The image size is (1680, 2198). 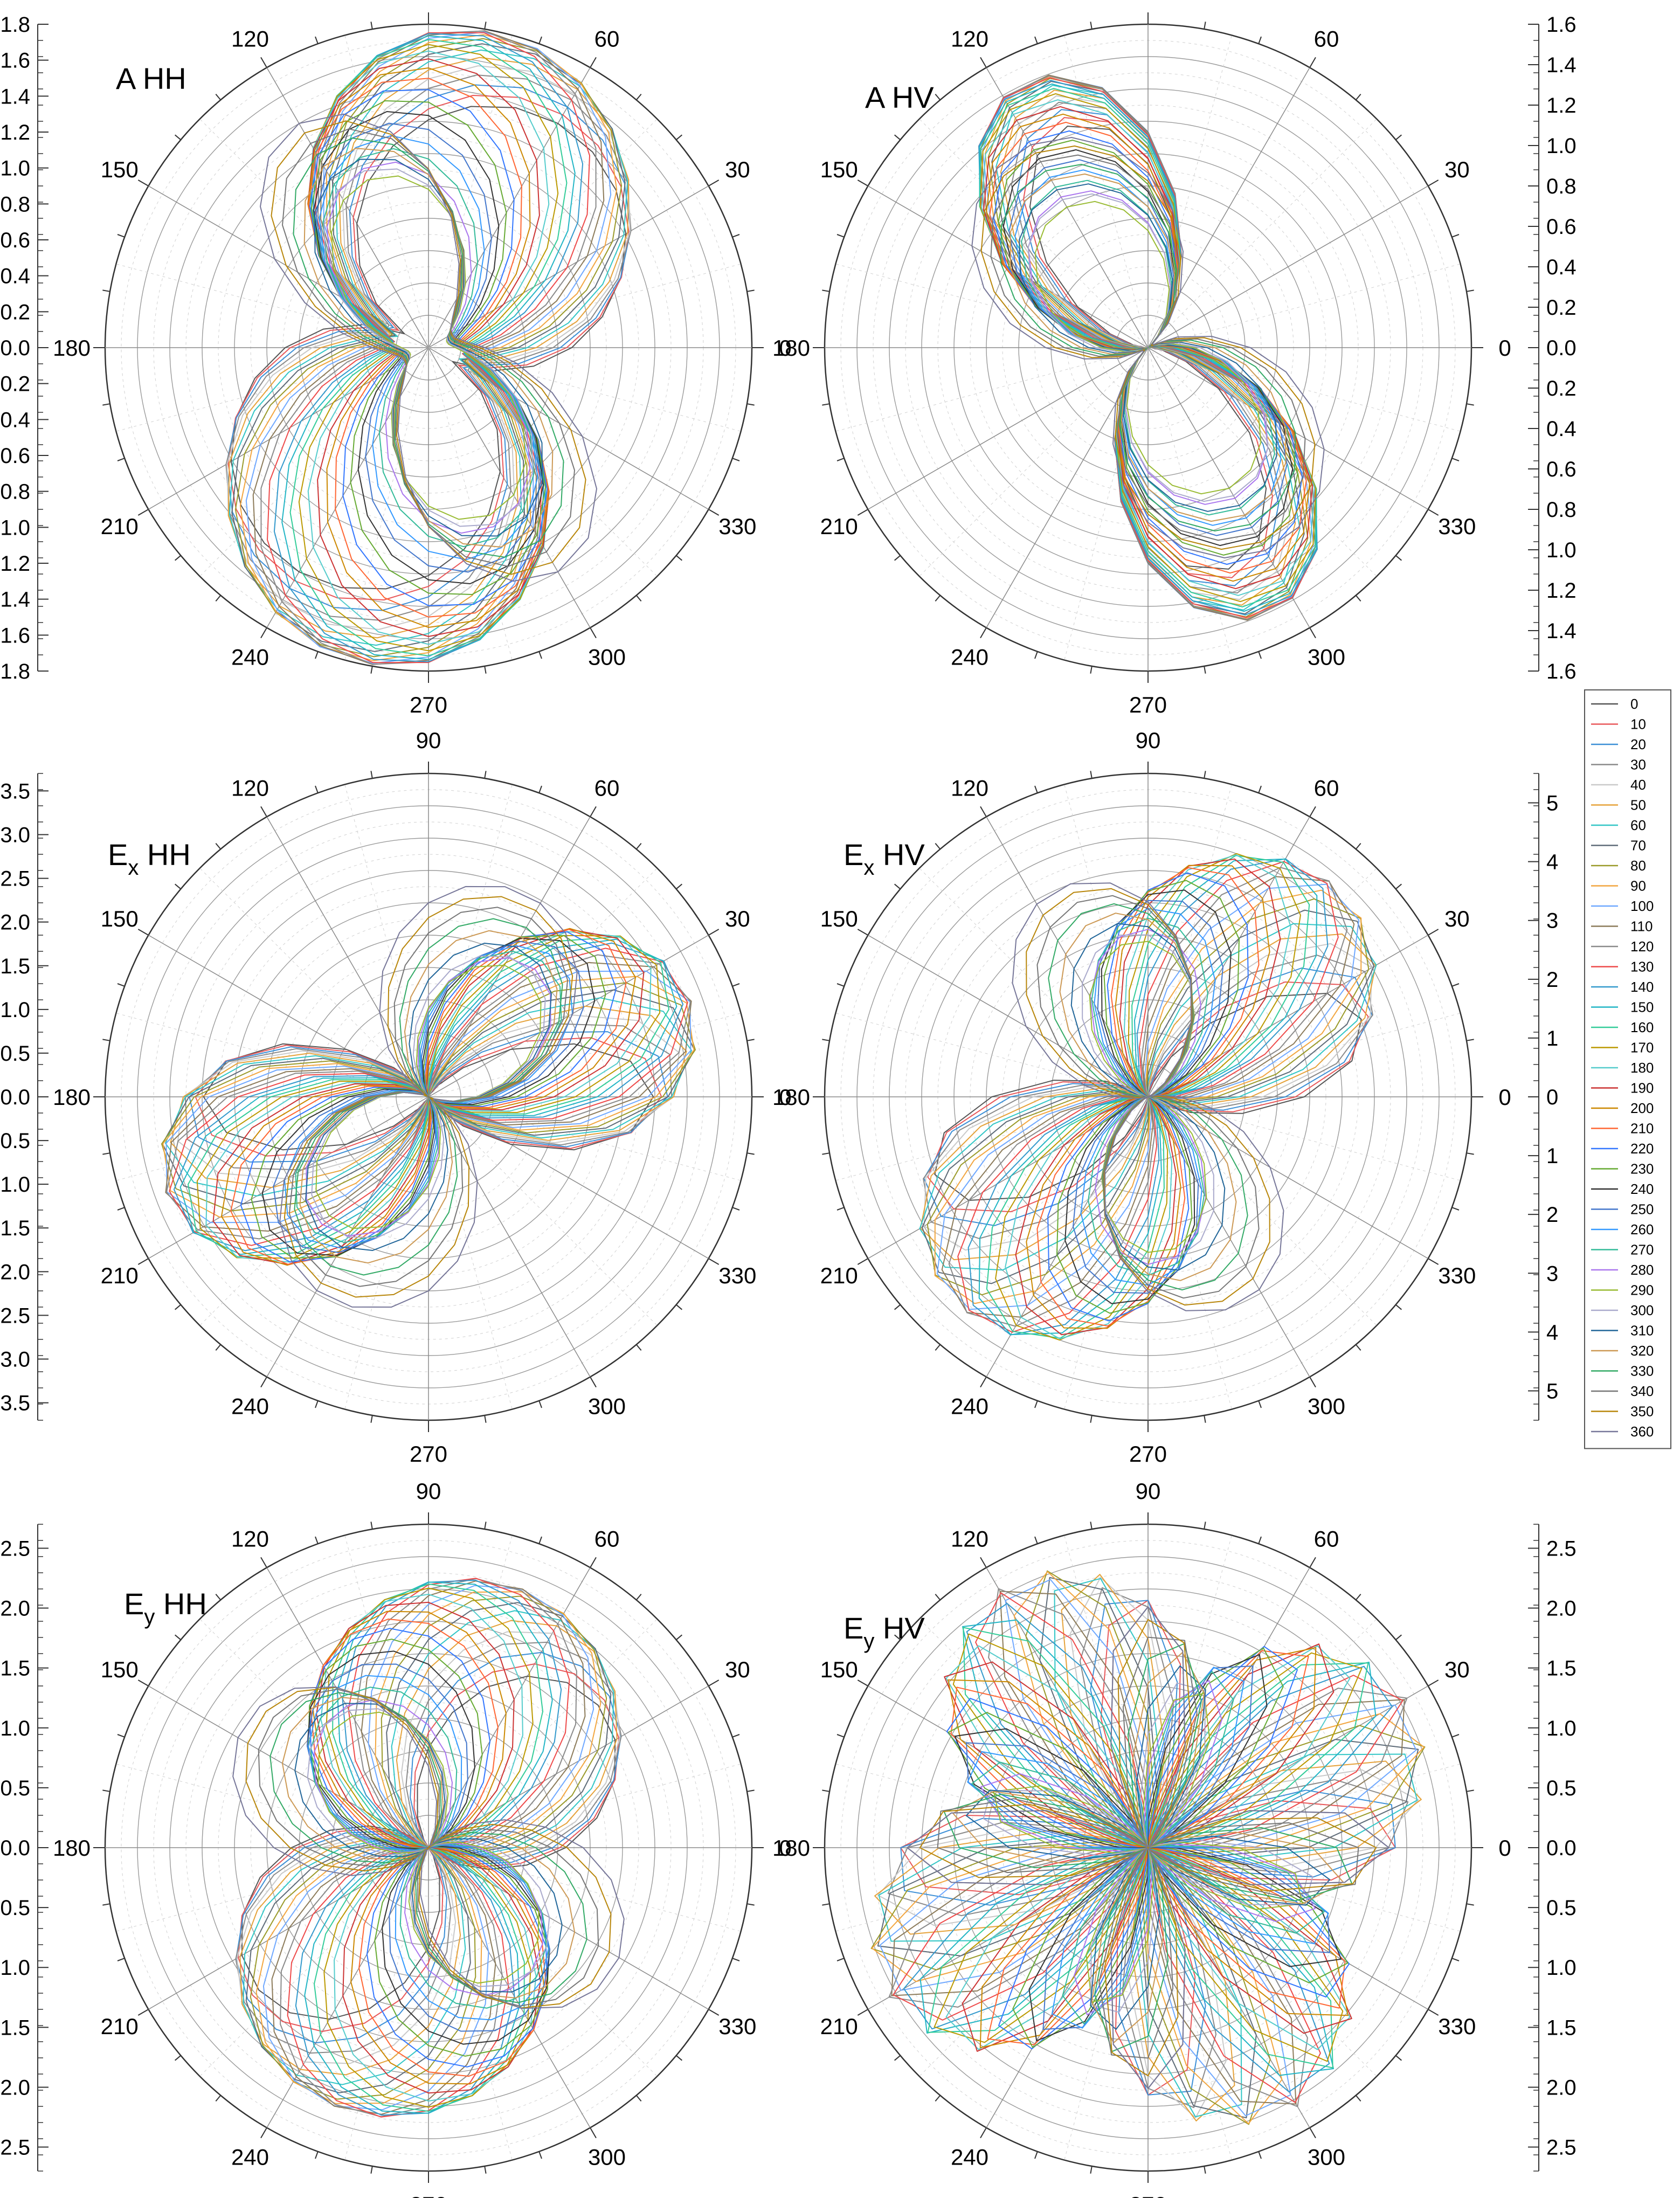 What do you see at coordinates (1552, 1391) in the screenshot?
I see `radial-tick-label: 5` at bounding box center [1552, 1391].